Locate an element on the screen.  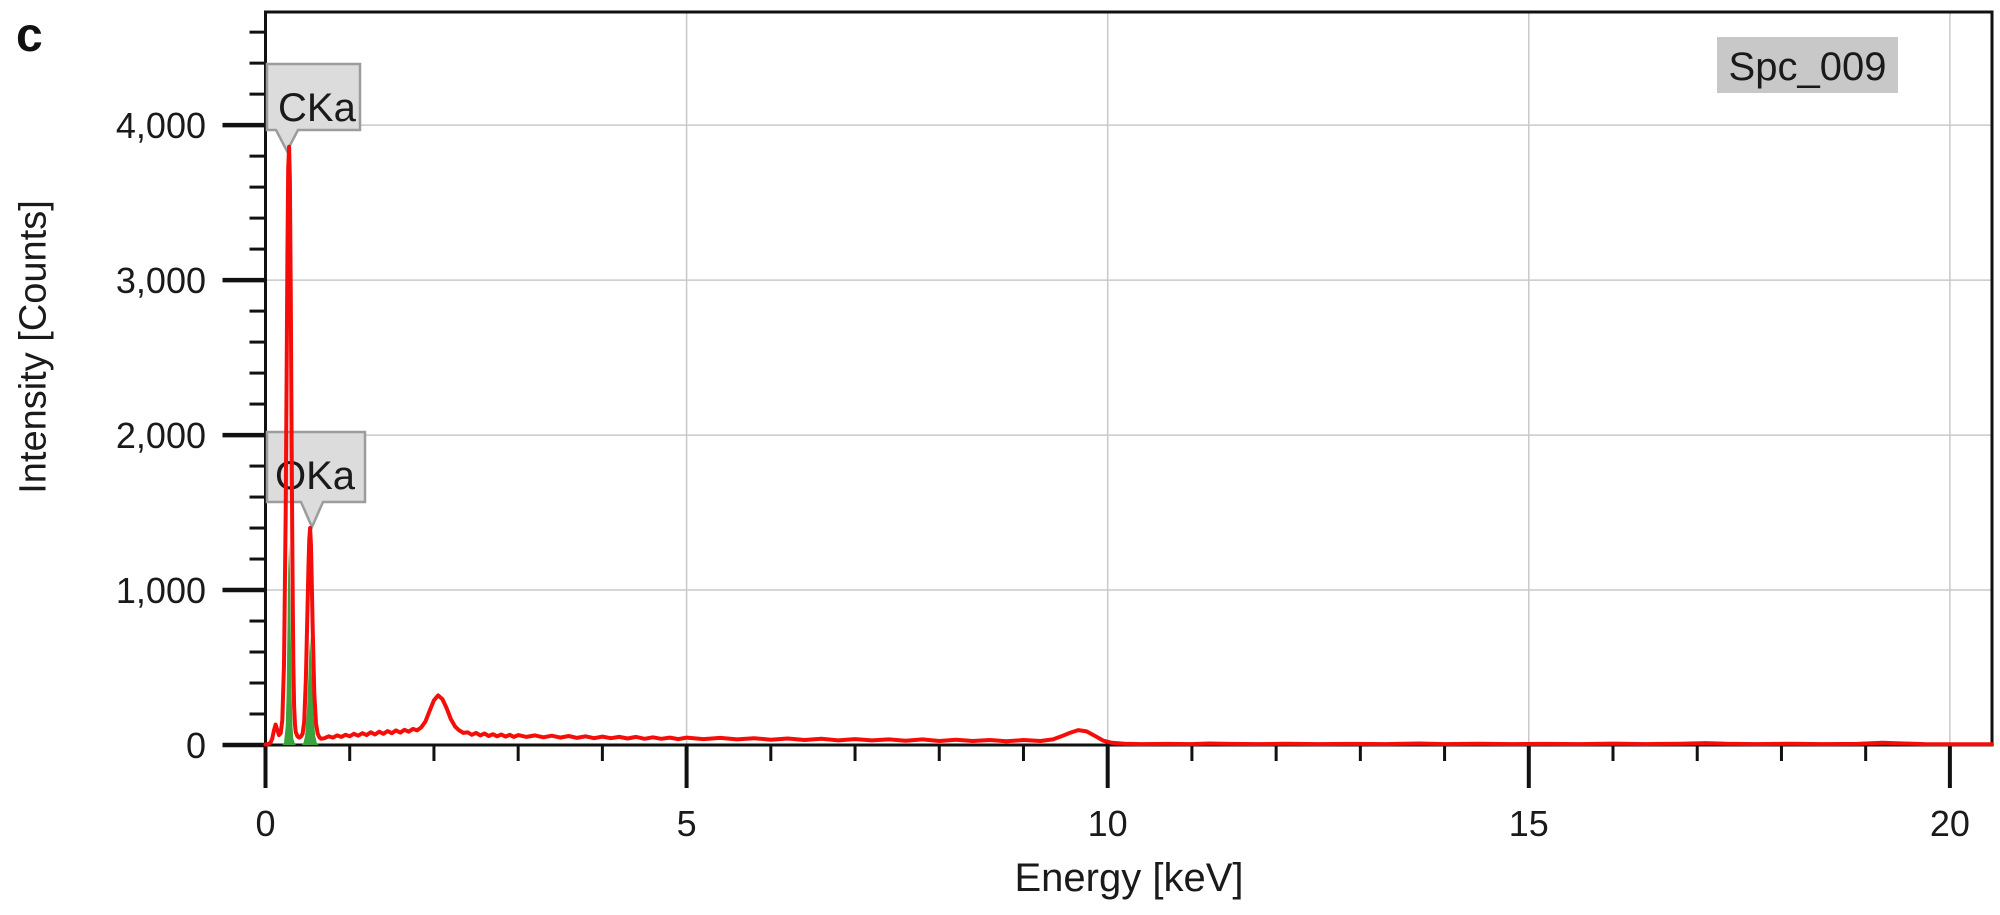
spectrum-badge-box is located at coordinates (1807, 65).